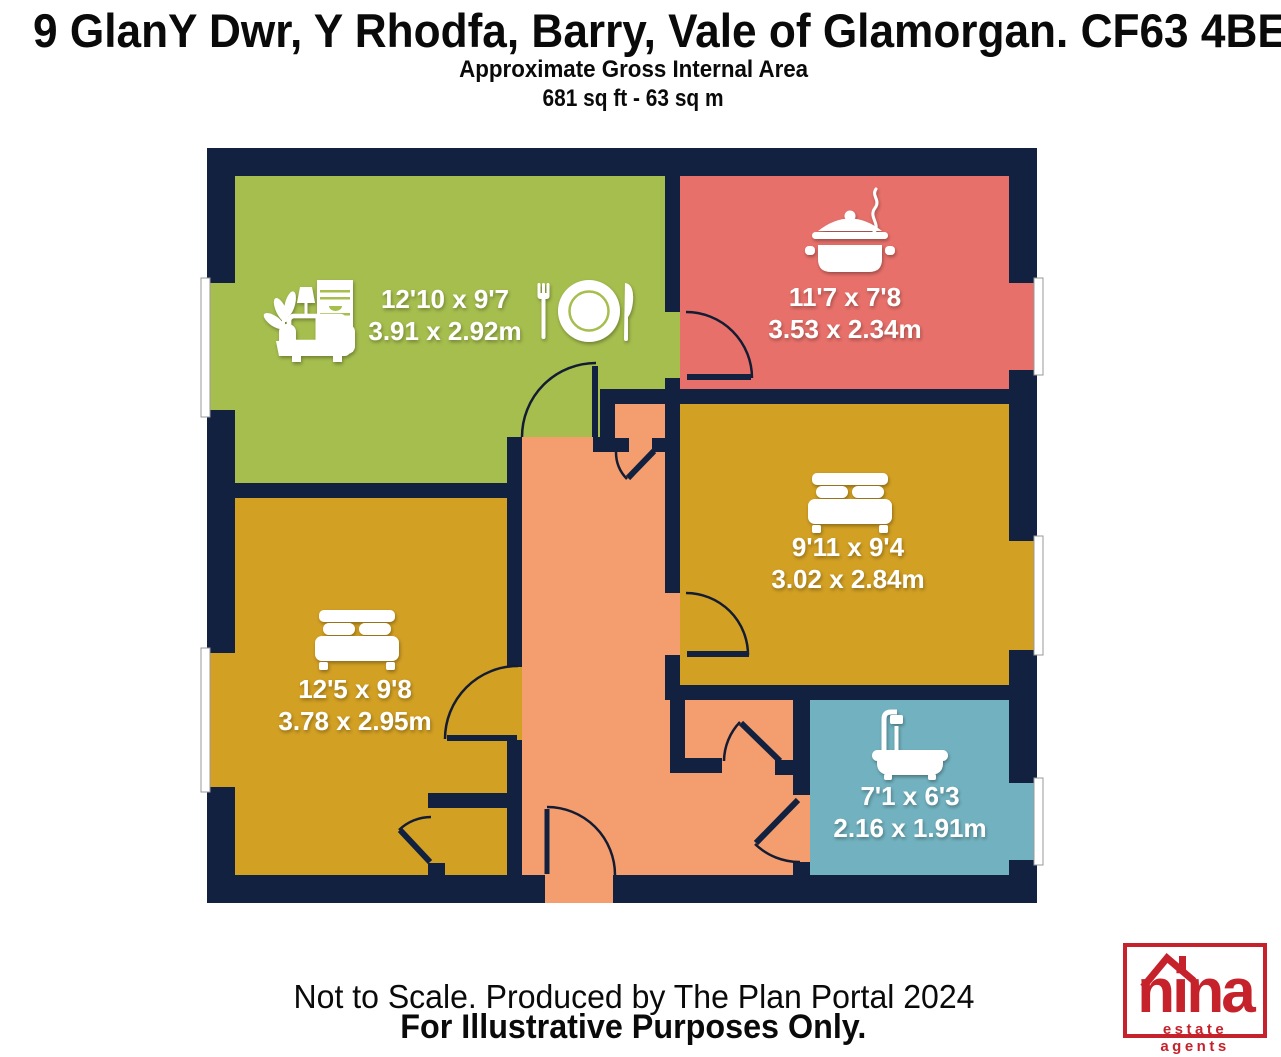 The width and height of the screenshot is (1281, 1057). What do you see at coordinates (760, 742) in the screenshot?
I see `hall-cupboard-door-leaf` at bounding box center [760, 742].